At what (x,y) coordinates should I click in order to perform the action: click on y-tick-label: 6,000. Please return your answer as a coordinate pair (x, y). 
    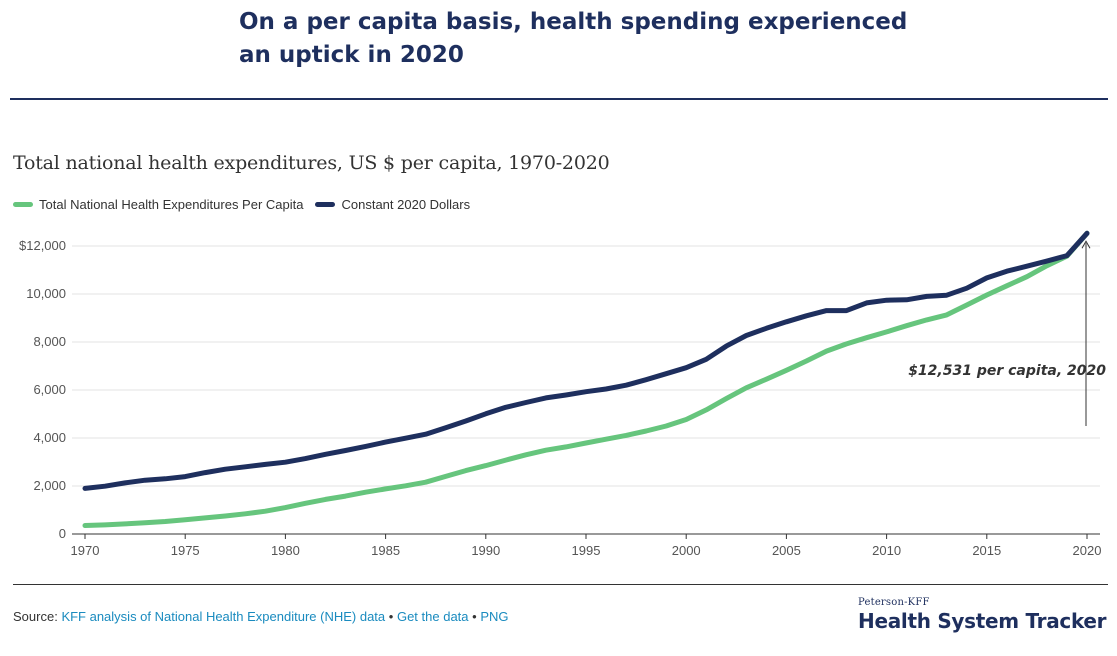
    Looking at the image, I should click on (49, 389).